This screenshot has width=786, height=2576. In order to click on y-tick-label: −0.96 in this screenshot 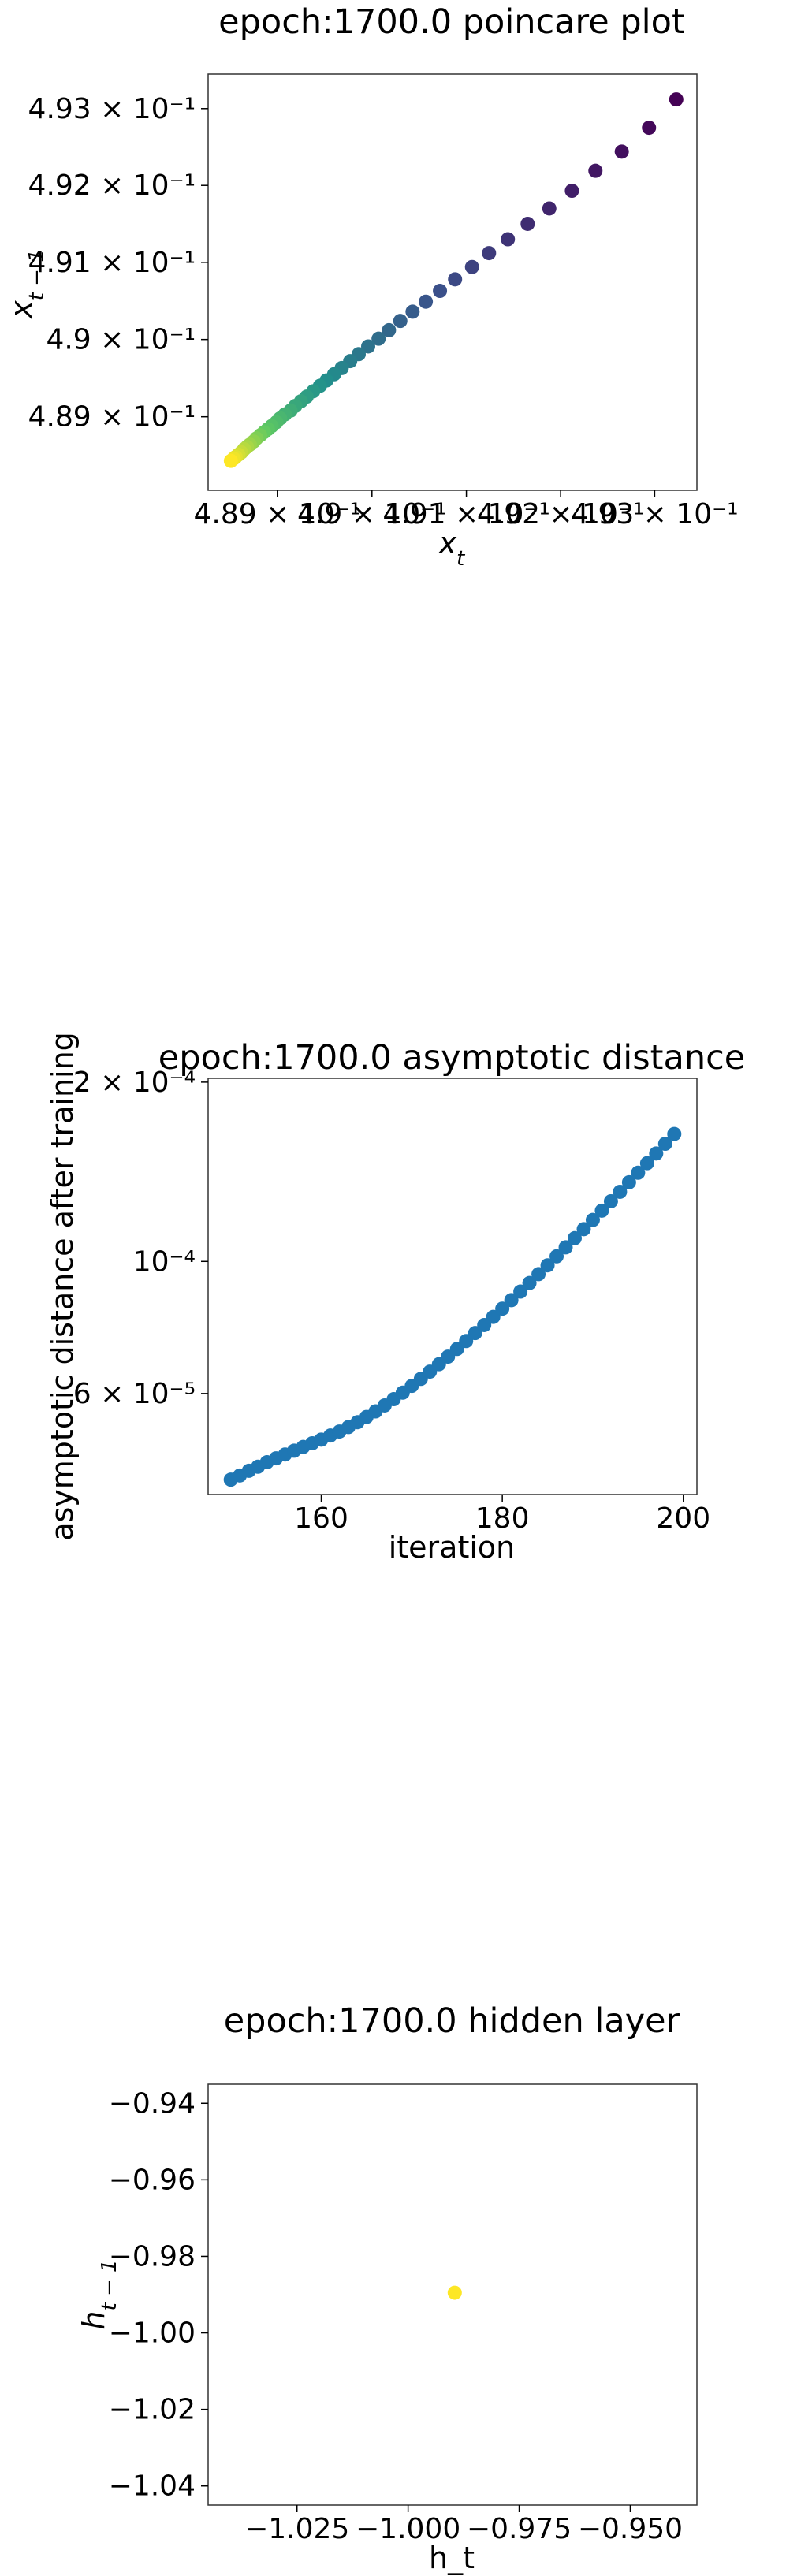, I will do `click(152, 2180)`.